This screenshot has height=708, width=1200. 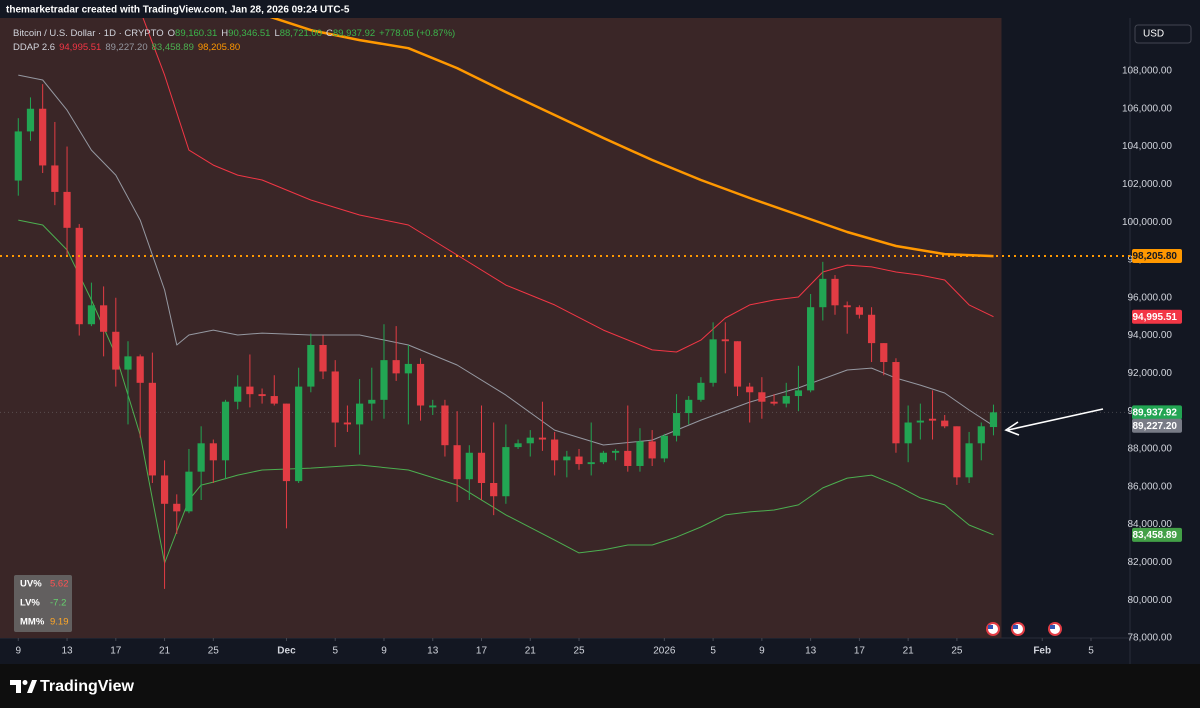 I want to click on stat-value: 9.19, so click(x=59, y=622).